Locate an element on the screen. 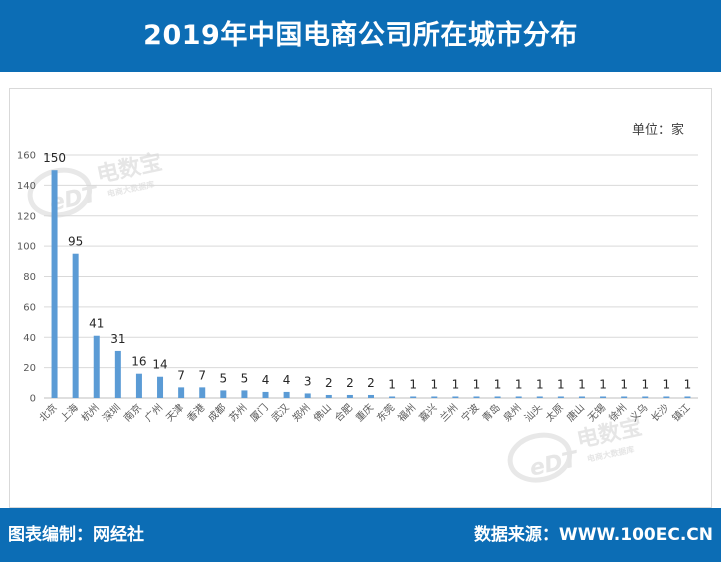 The height and width of the screenshot is (562, 721). y-tick-label: 120 is located at coordinates (26, 216).